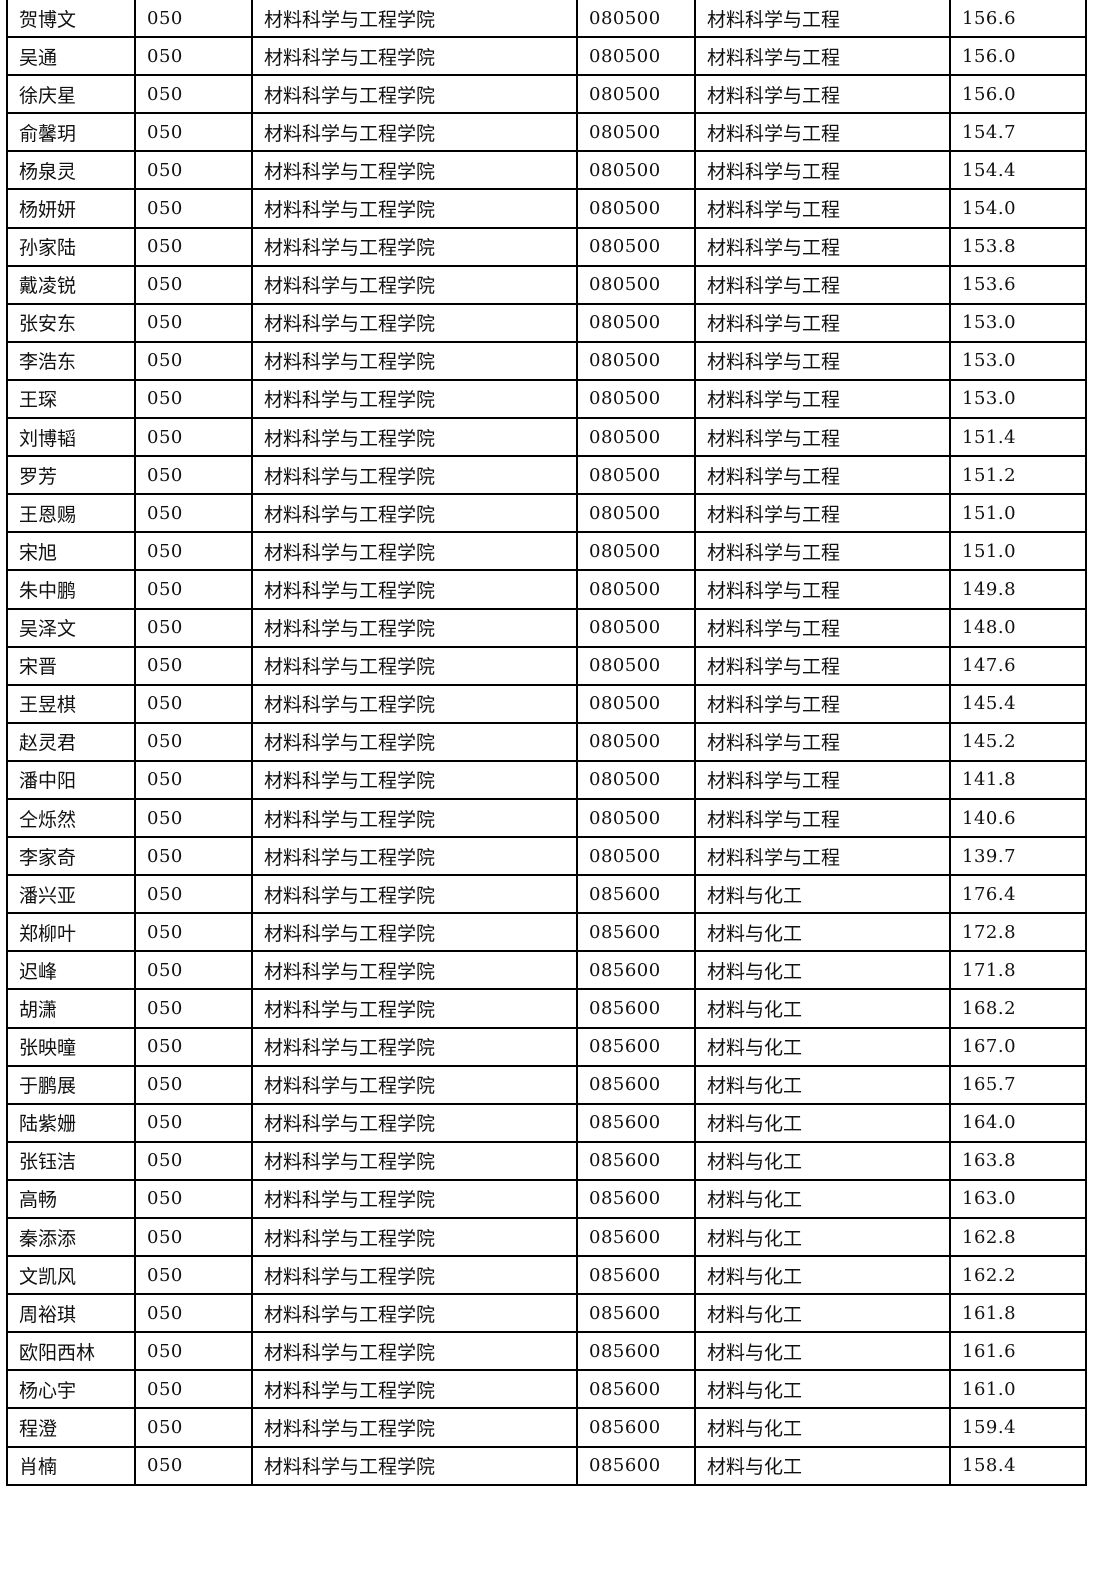  I want to click on table-row: 吴泽文 050 材料科学与工程学院 080500 材料科学与工程 148.0, so click(546, 627).